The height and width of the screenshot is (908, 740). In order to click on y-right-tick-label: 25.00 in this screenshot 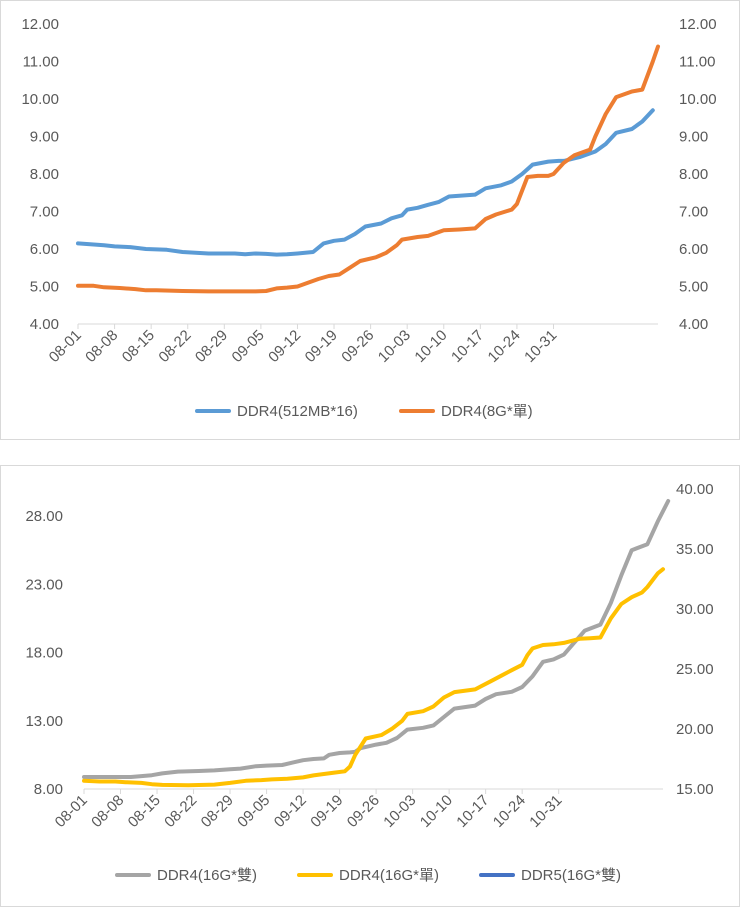, I will do `click(695, 669)`.